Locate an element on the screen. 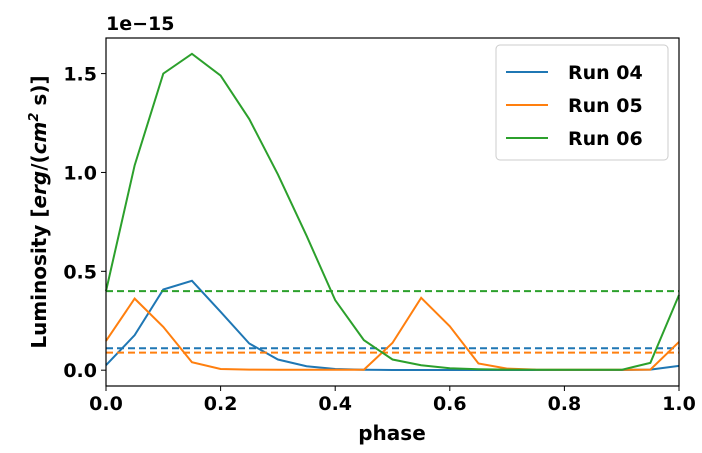  x-tick-label: 0.2 is located at coordinates (221, 404).